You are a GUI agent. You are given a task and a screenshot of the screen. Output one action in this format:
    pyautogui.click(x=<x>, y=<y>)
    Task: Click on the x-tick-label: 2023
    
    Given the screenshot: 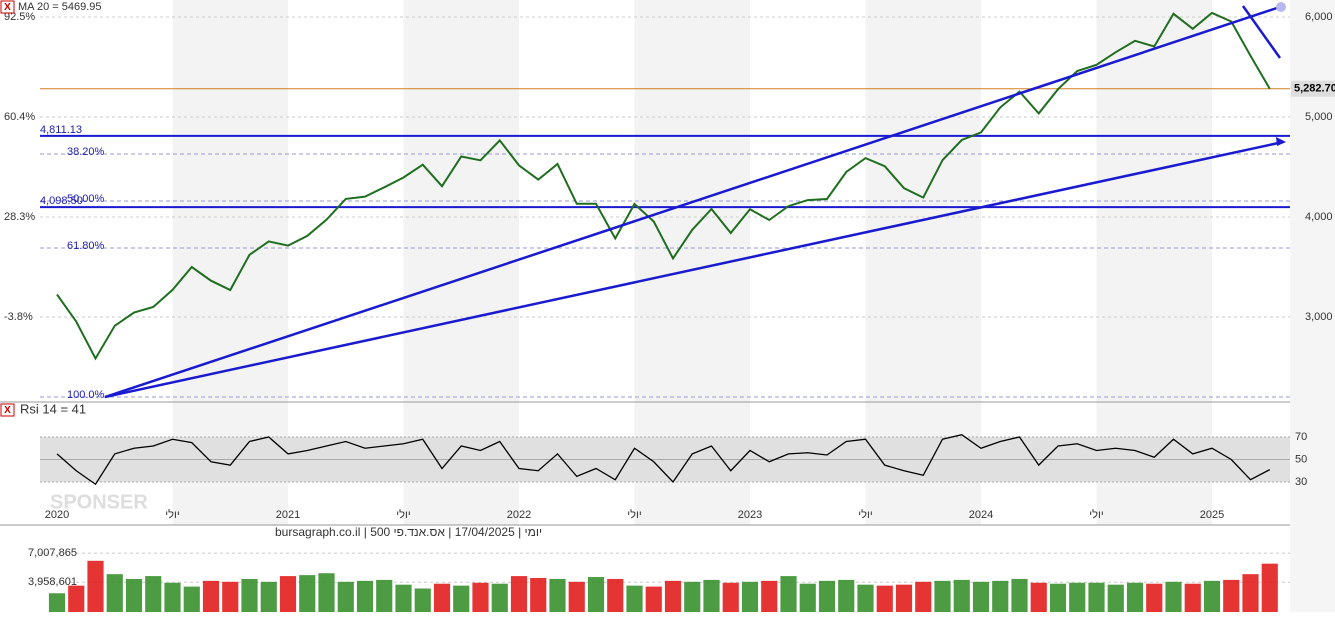 What is the action you would take?
    pyautogui.click(x=750, y=515)
    